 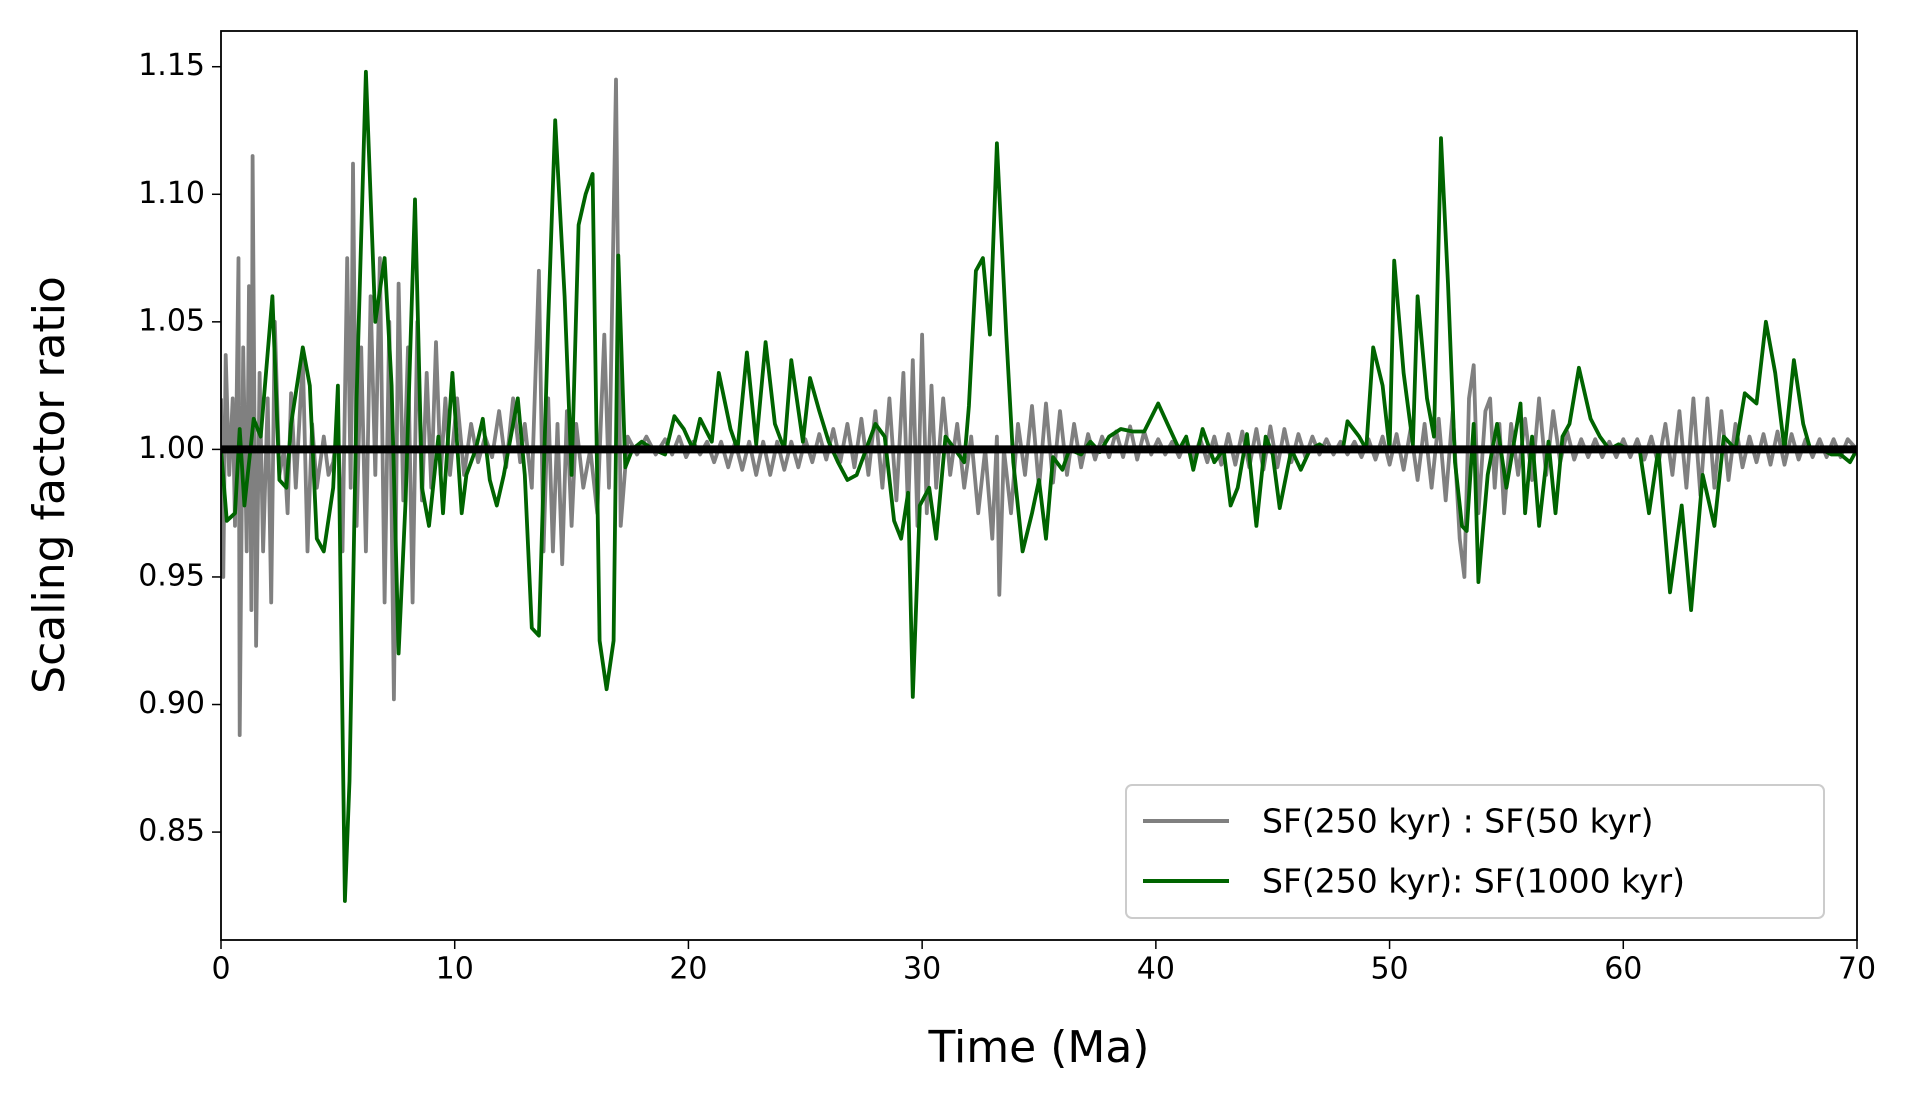 I want to click on x-tick-label: 30, so click(x=922, y=969).